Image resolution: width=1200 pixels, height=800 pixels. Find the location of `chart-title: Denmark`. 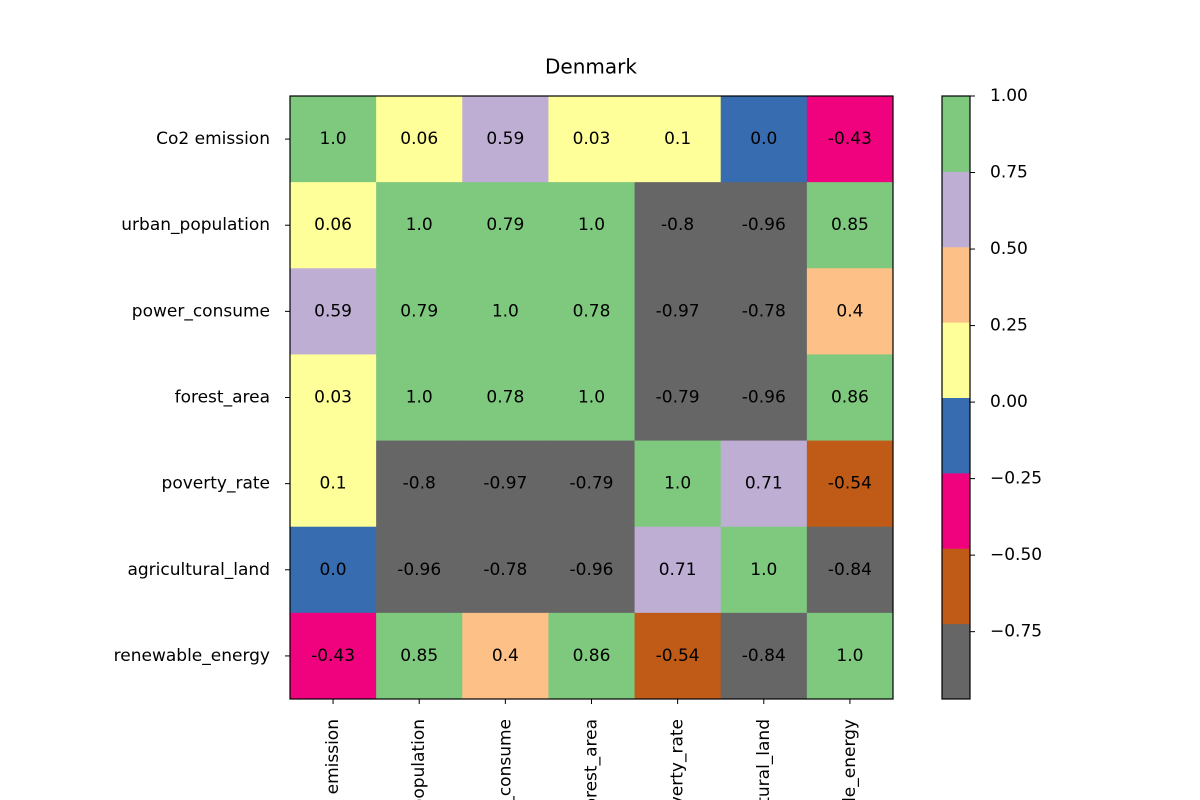

chart-title: Denmark is located at coordinates (591, 67).